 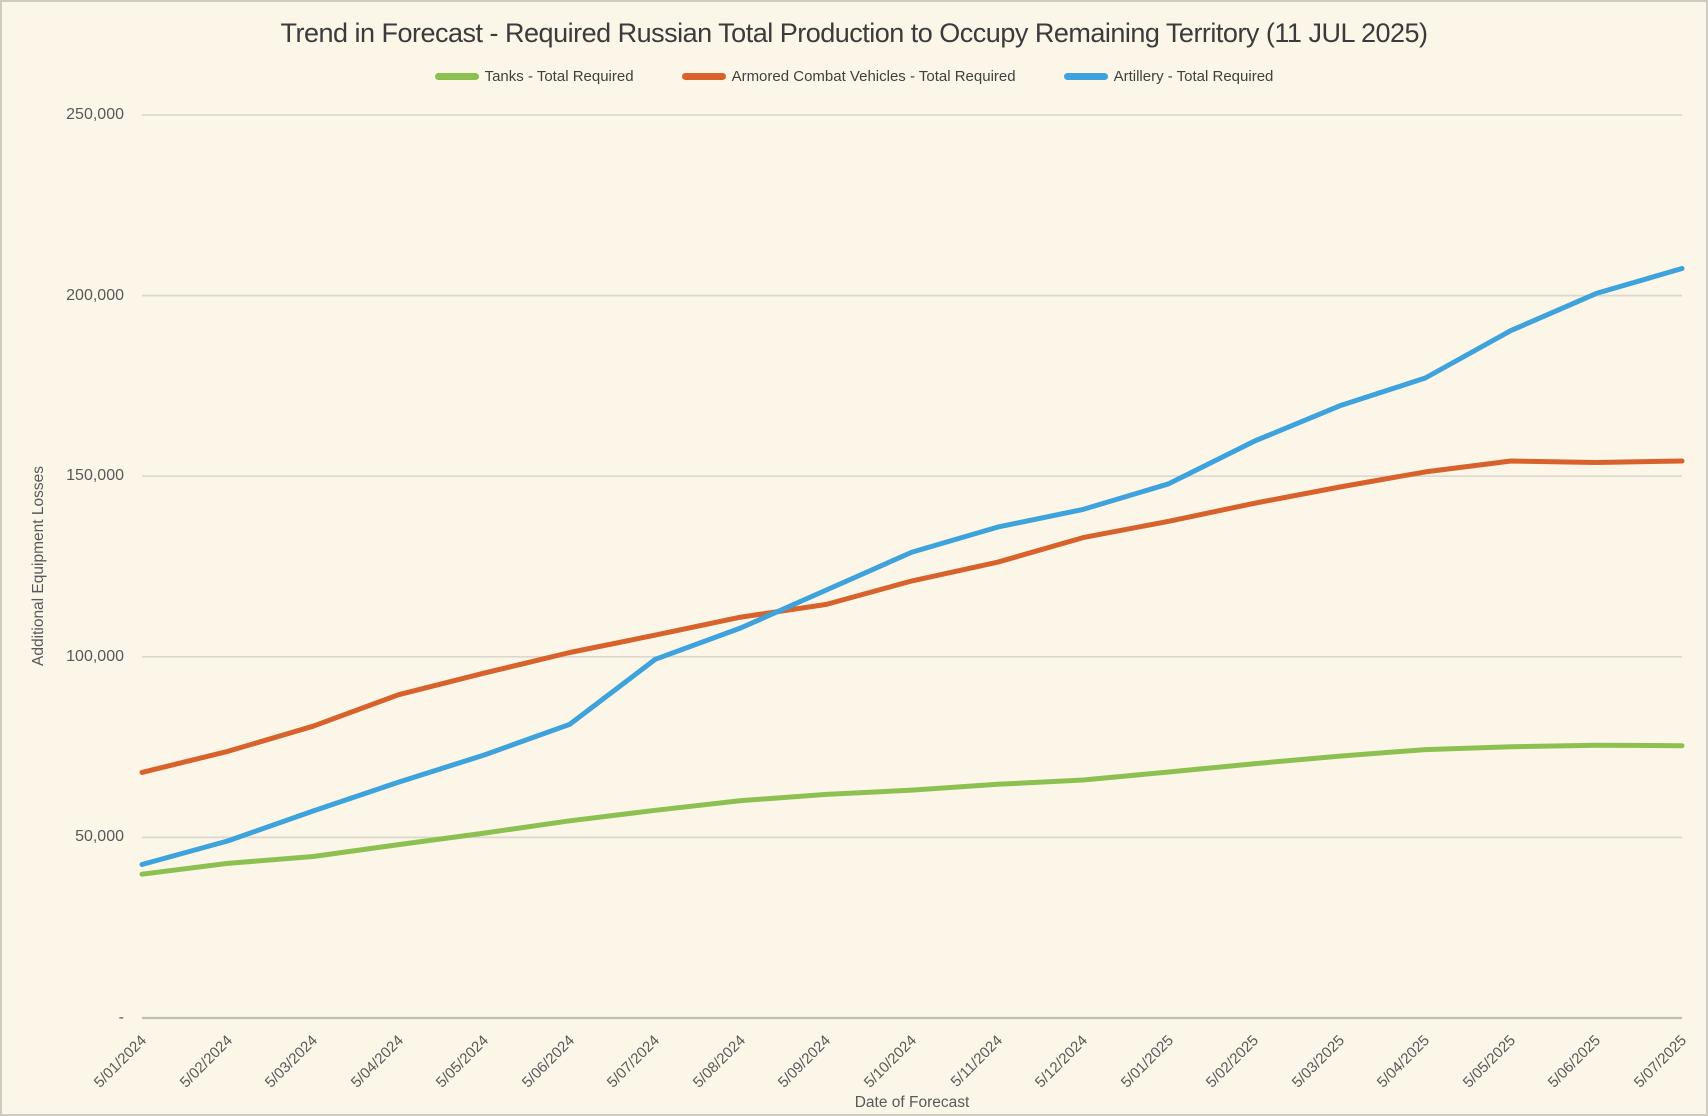 What do you see at coordinates (99, 837) in the screenshot?
I see `y-axis-tick-label: 50,000` at bounding box center [99, 837].